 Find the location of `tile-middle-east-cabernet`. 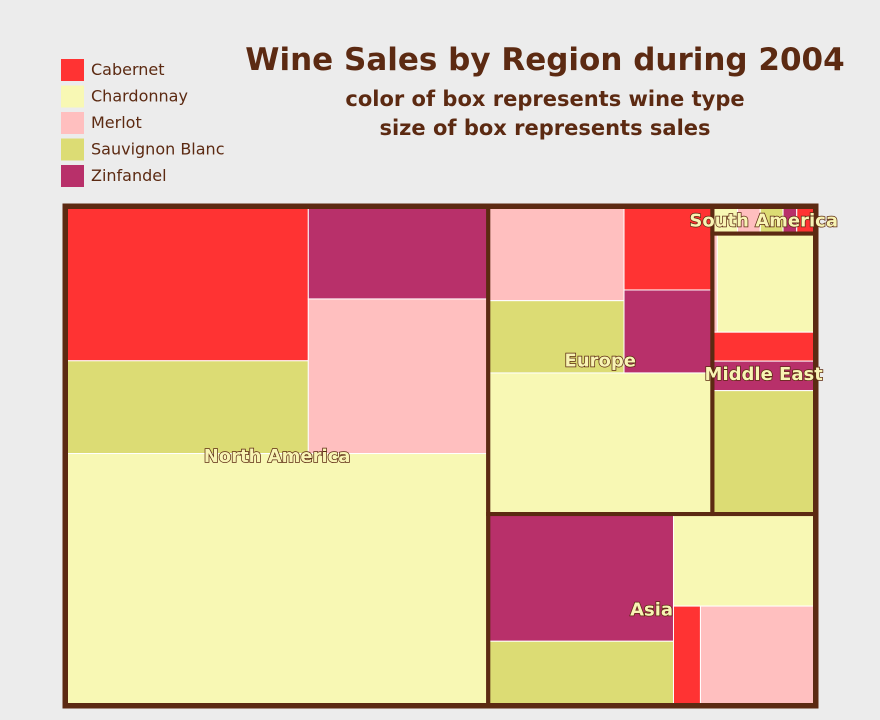

tile-middle-east-cabernet is located at coordinates (763, 346).